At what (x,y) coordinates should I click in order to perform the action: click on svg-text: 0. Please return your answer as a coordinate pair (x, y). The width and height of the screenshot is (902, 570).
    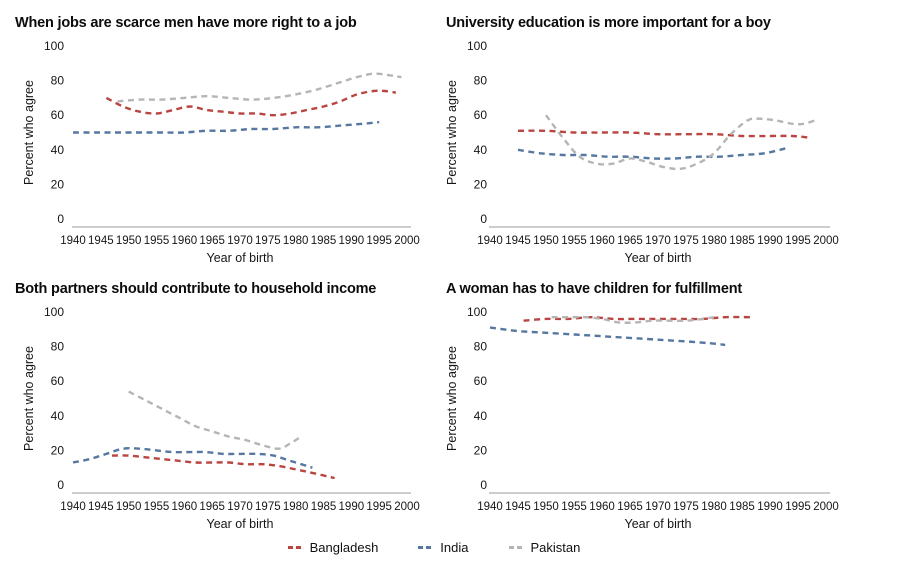
    Looking at the image, I should click on (483, 485).